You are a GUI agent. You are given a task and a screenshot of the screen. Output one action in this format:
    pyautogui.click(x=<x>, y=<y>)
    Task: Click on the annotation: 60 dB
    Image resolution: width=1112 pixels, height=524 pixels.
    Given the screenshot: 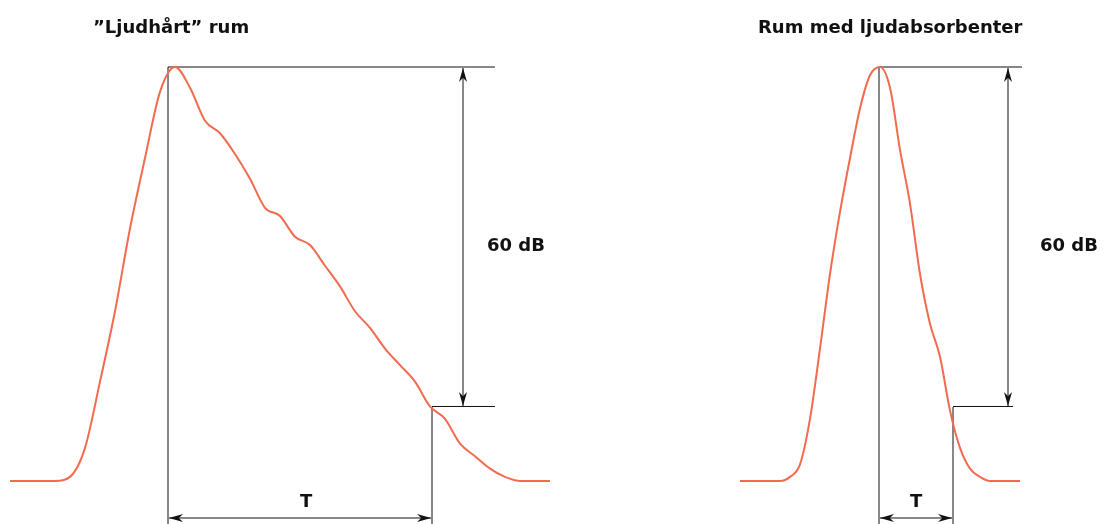 What is the action you would take?
    pyautogui.click(x=516, y=244)
    